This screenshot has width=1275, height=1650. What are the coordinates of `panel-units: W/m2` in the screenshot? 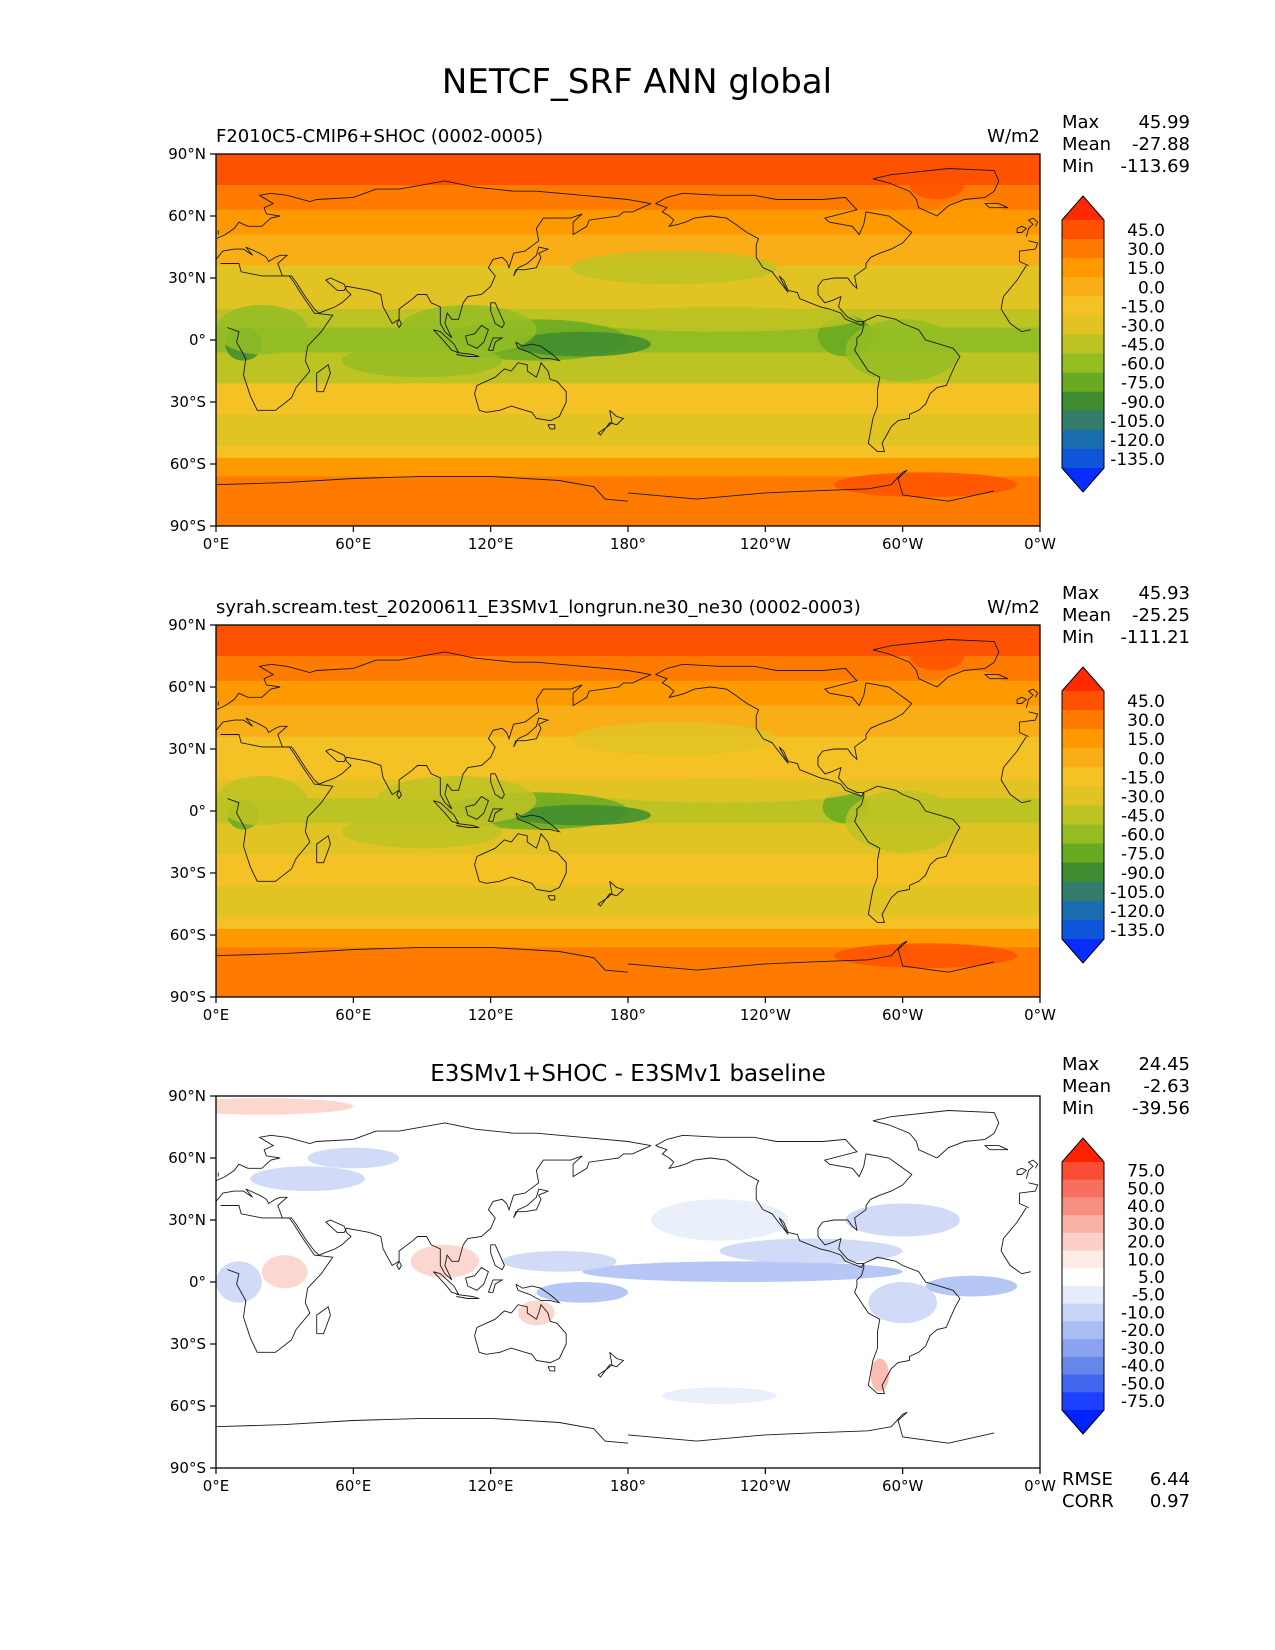 It's located at (1013, 136).